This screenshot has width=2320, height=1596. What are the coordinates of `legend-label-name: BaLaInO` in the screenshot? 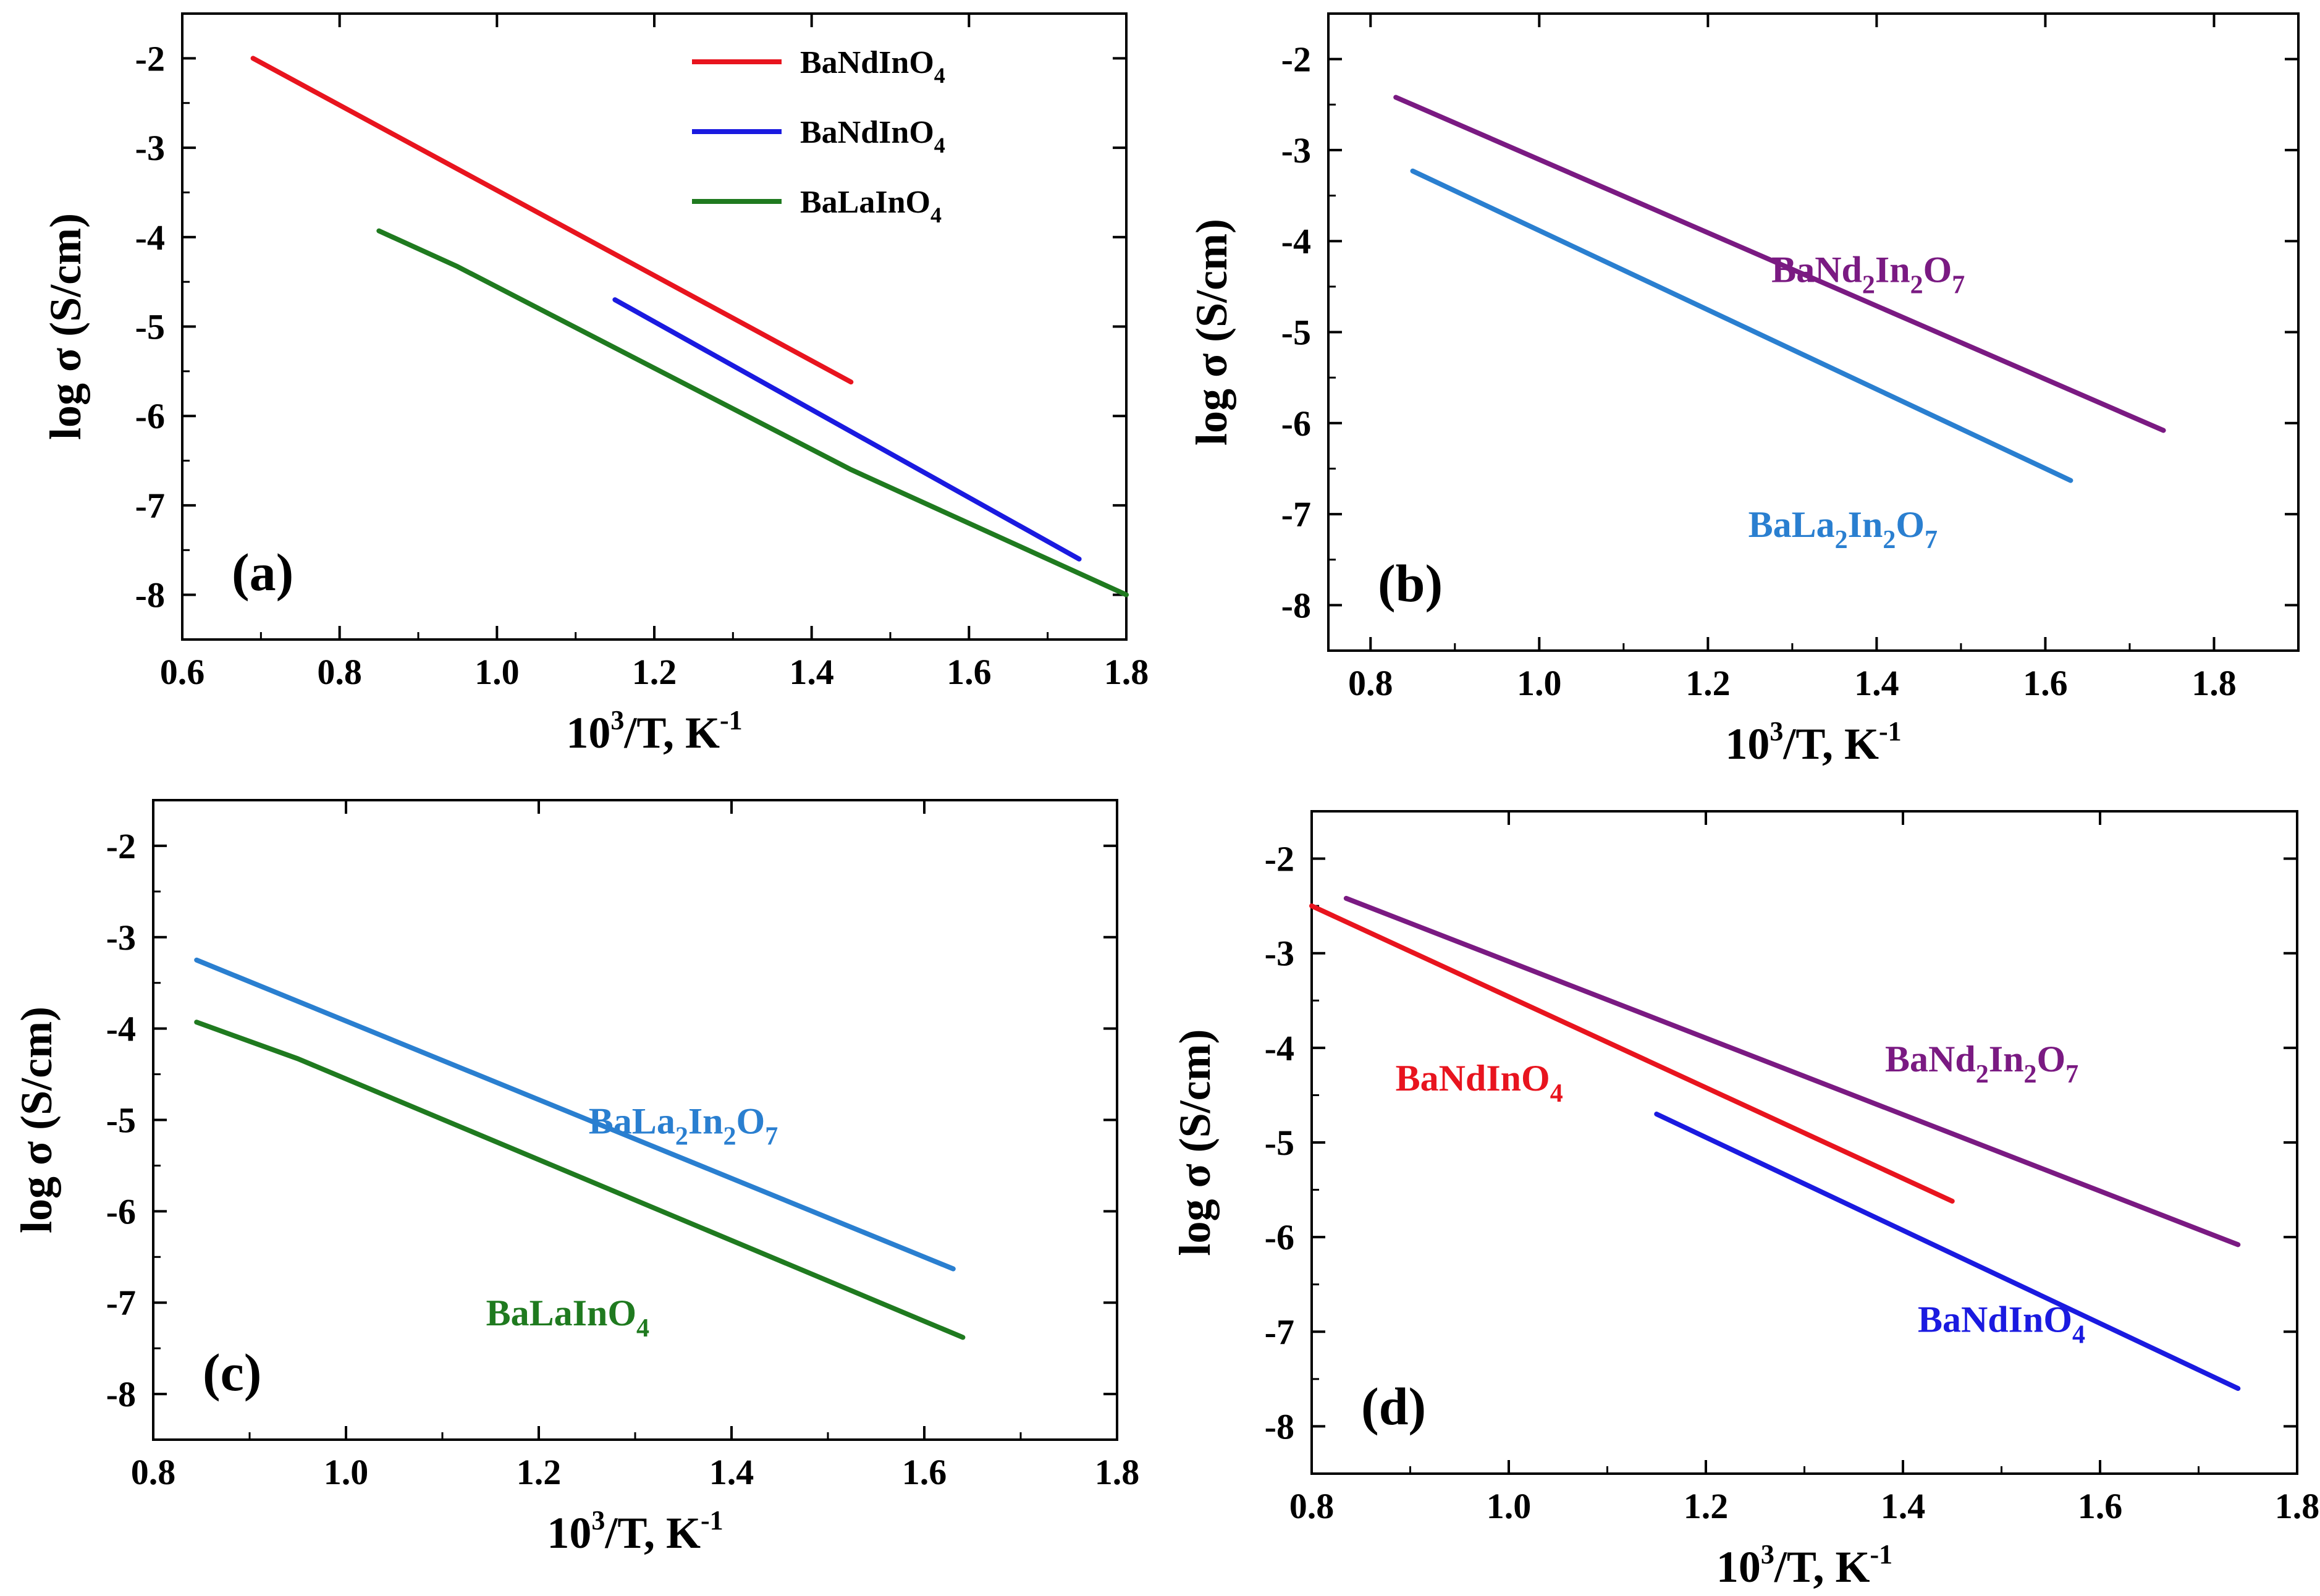 It's located at (865, 202).